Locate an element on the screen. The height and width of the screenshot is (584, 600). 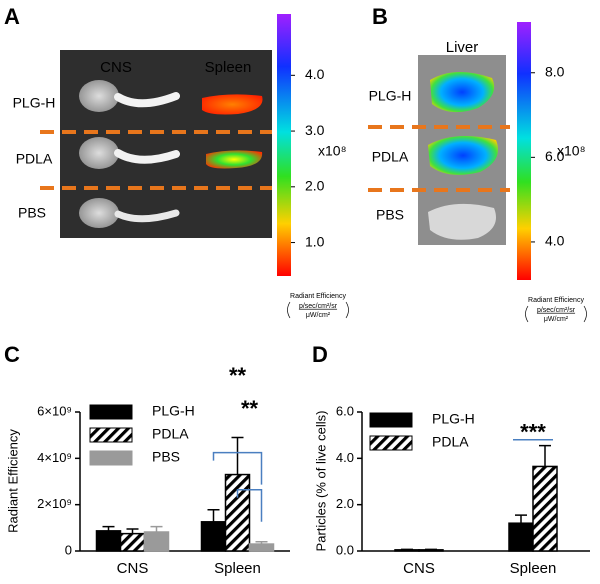
panel-letter: D is located at coordinates (320, 354).